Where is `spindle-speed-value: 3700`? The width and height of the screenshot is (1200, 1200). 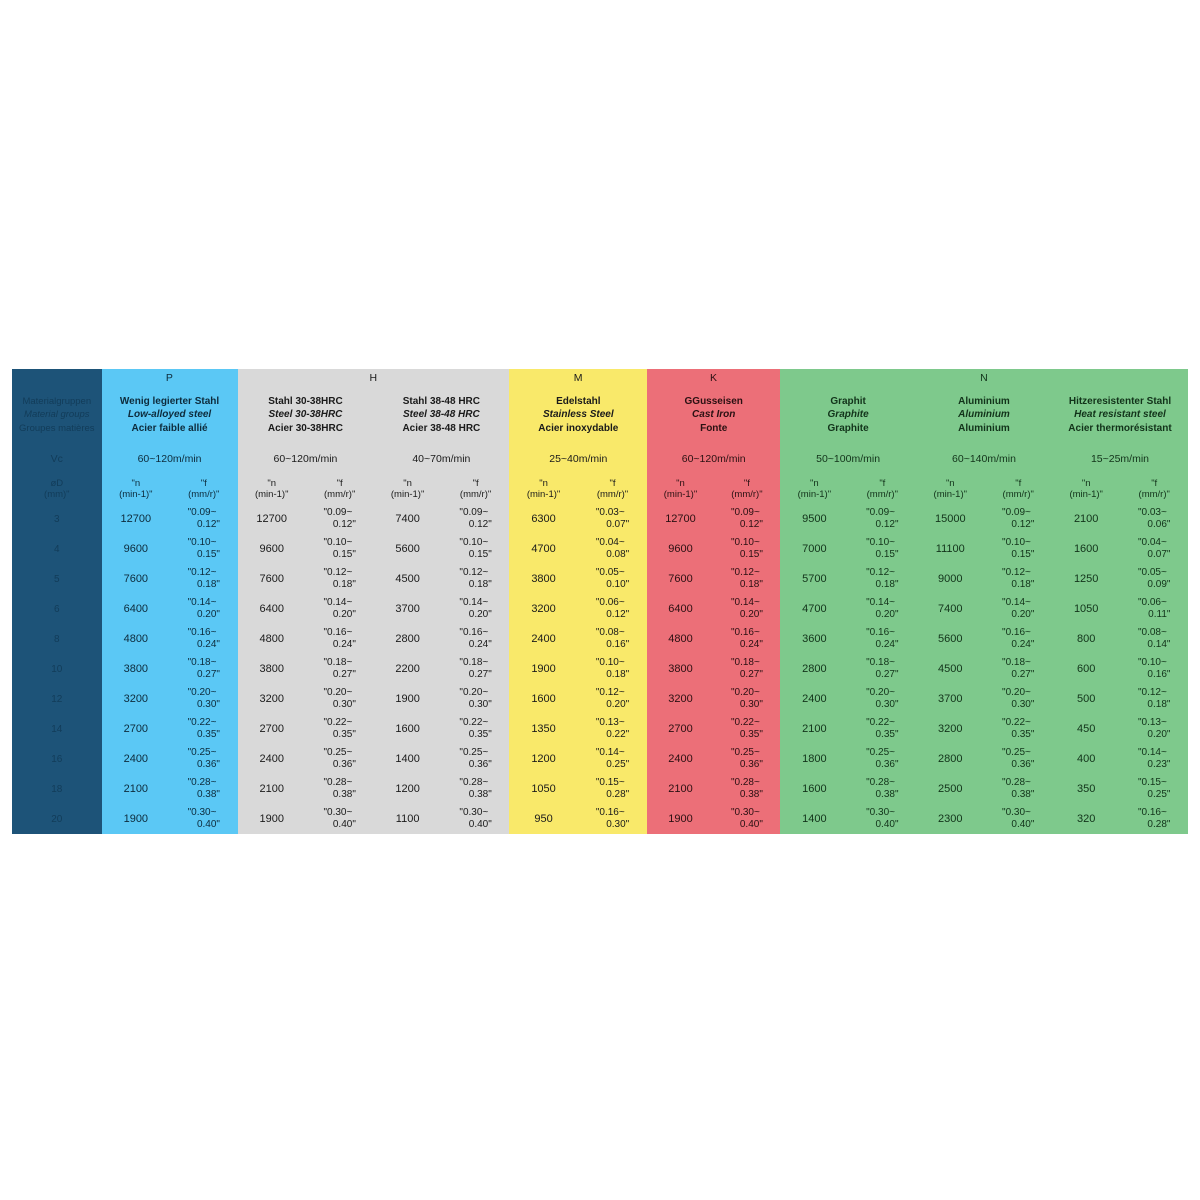
spindle-speed-value: 3700 is located at coordinates (407, 609).